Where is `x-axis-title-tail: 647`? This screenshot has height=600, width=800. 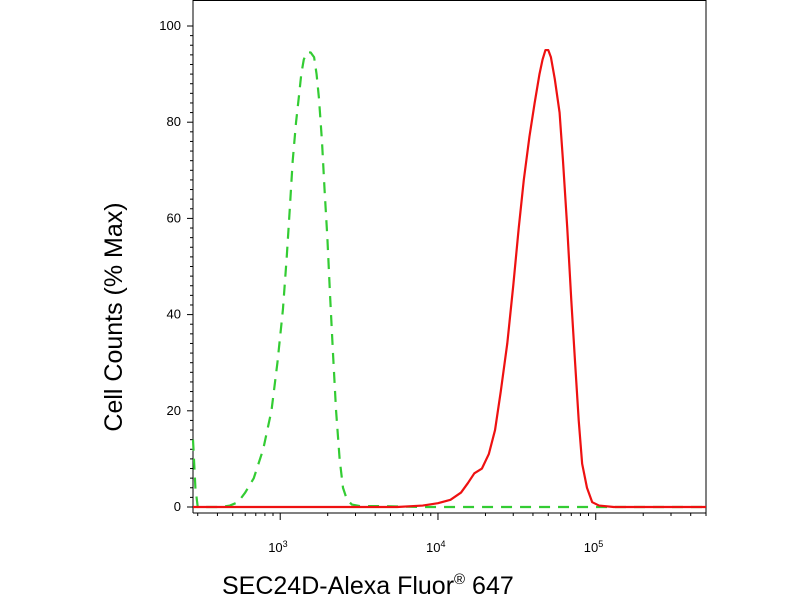
x-axis-title-tail: 647 is located at coordinates (489, 586).